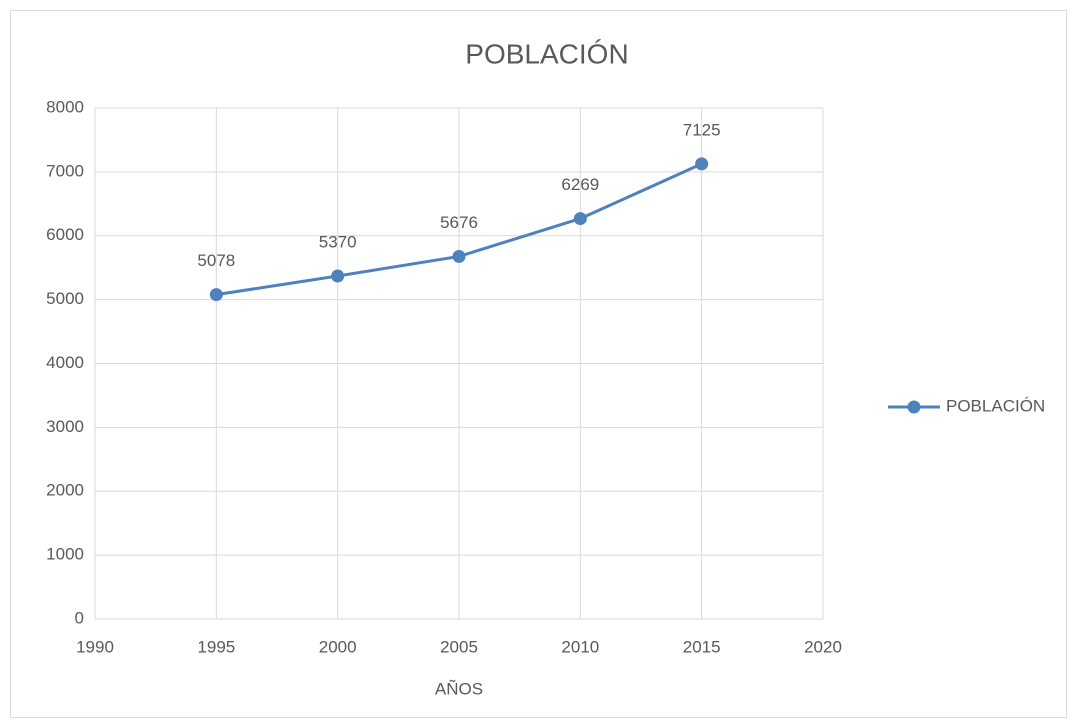 This screenshot has width=1077, height=728. I want to click on data-label: 5676, so click(459, 222).